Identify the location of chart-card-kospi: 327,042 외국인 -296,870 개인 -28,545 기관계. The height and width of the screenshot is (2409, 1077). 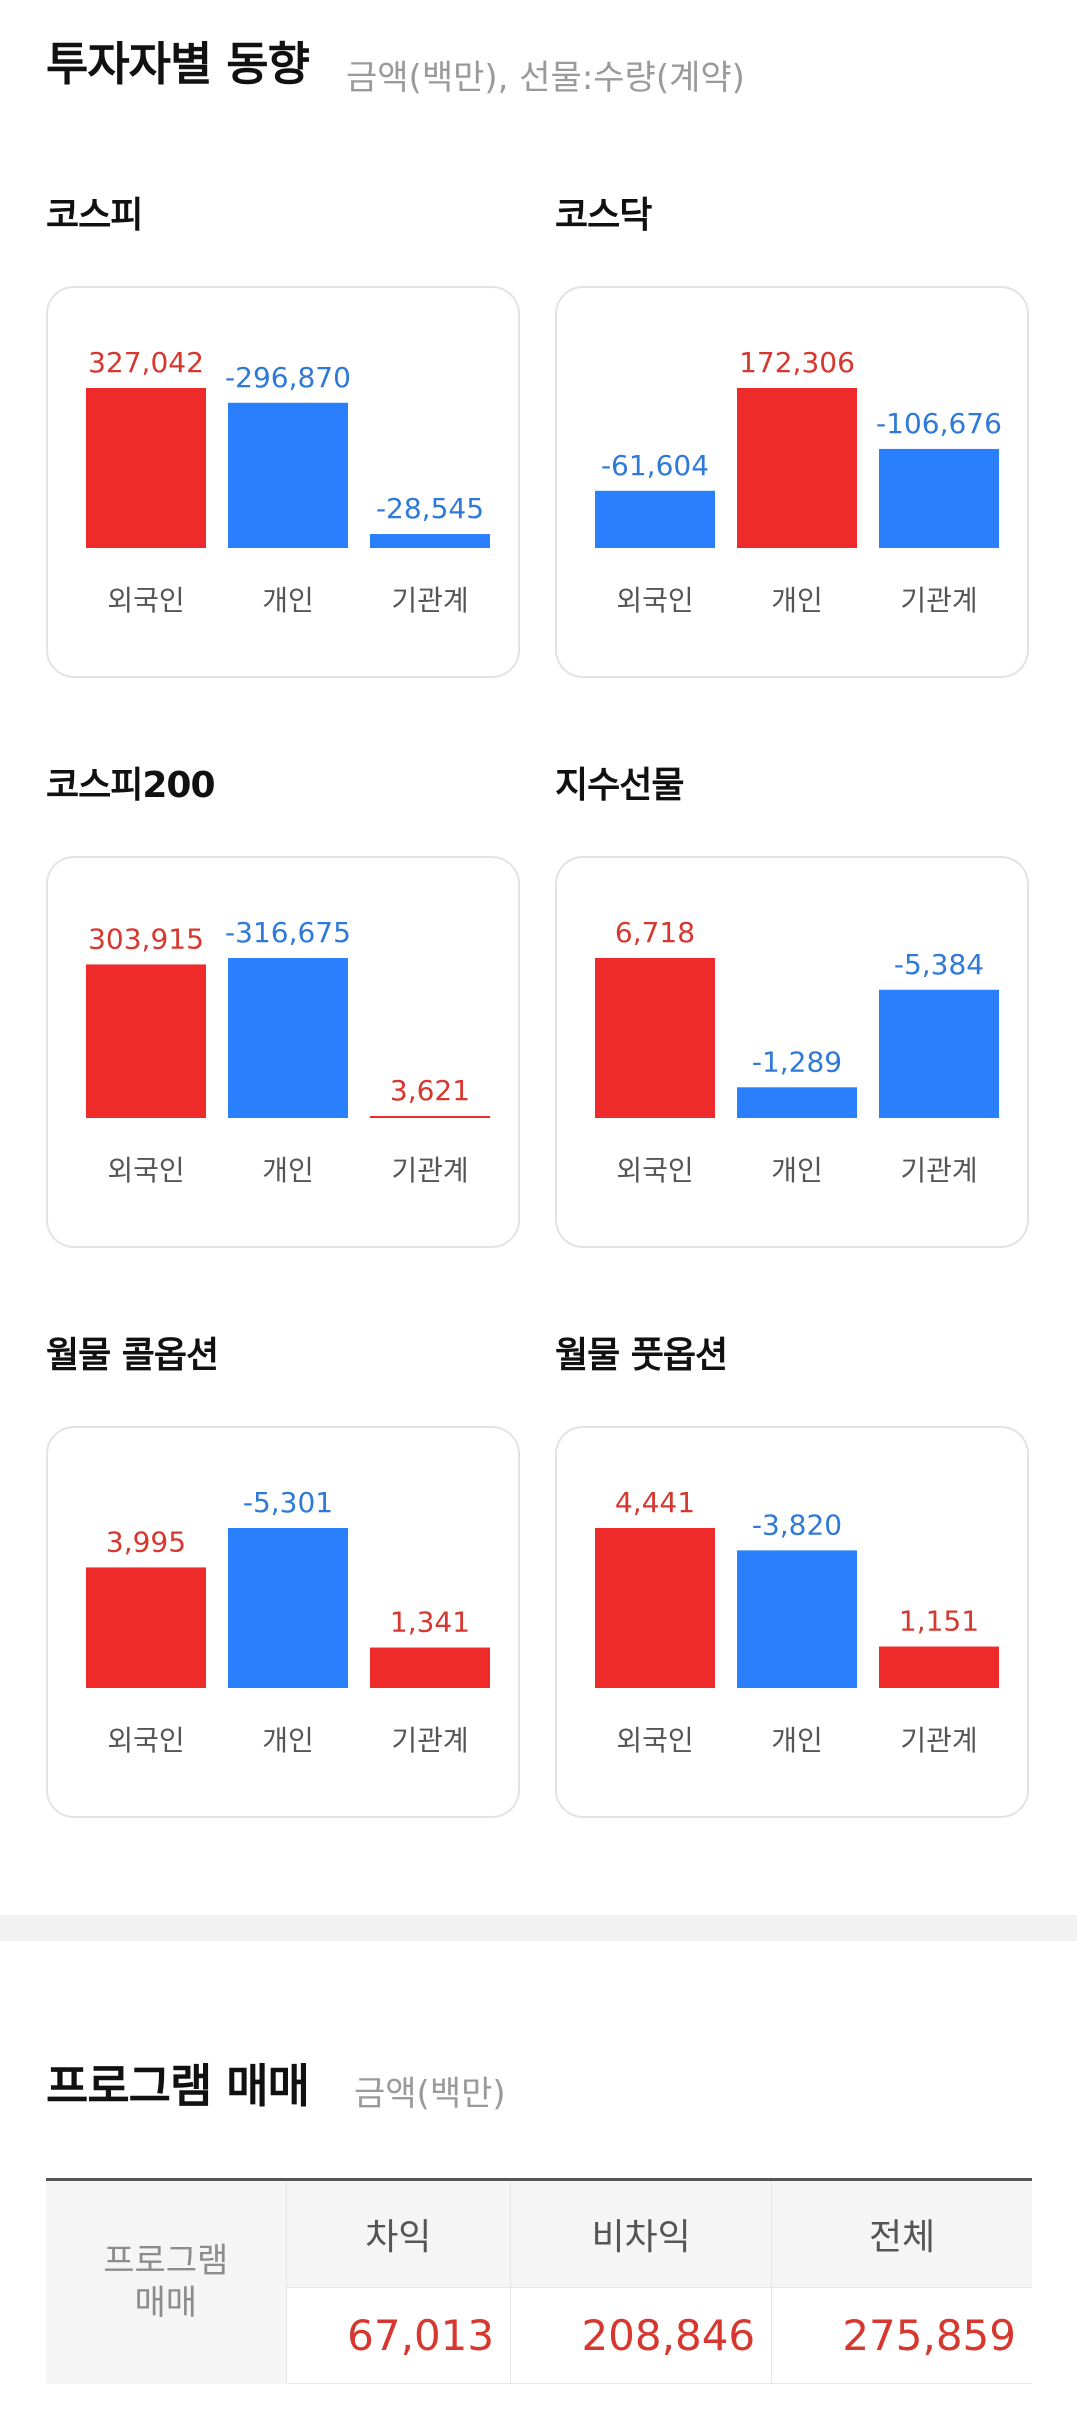
(283, 482).